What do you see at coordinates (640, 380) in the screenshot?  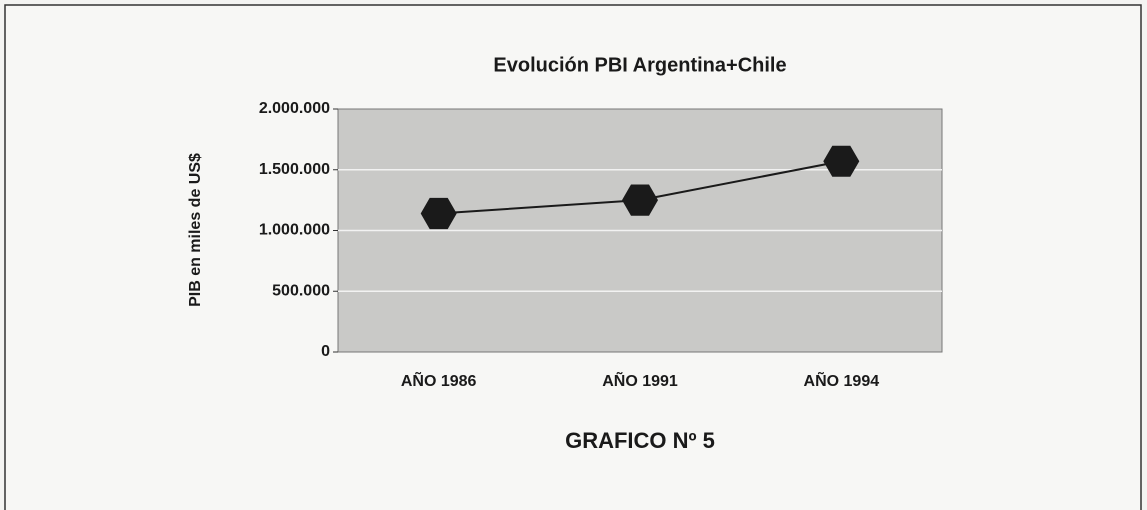 I see `x-tick-label: AÑO 1991` at bounding box center [640, 380].